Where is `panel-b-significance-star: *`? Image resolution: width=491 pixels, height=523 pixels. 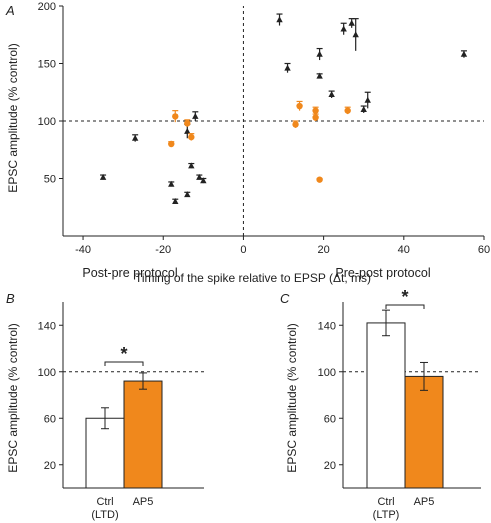
panel-b-significance-star: * is located at coordinates (123, 354).